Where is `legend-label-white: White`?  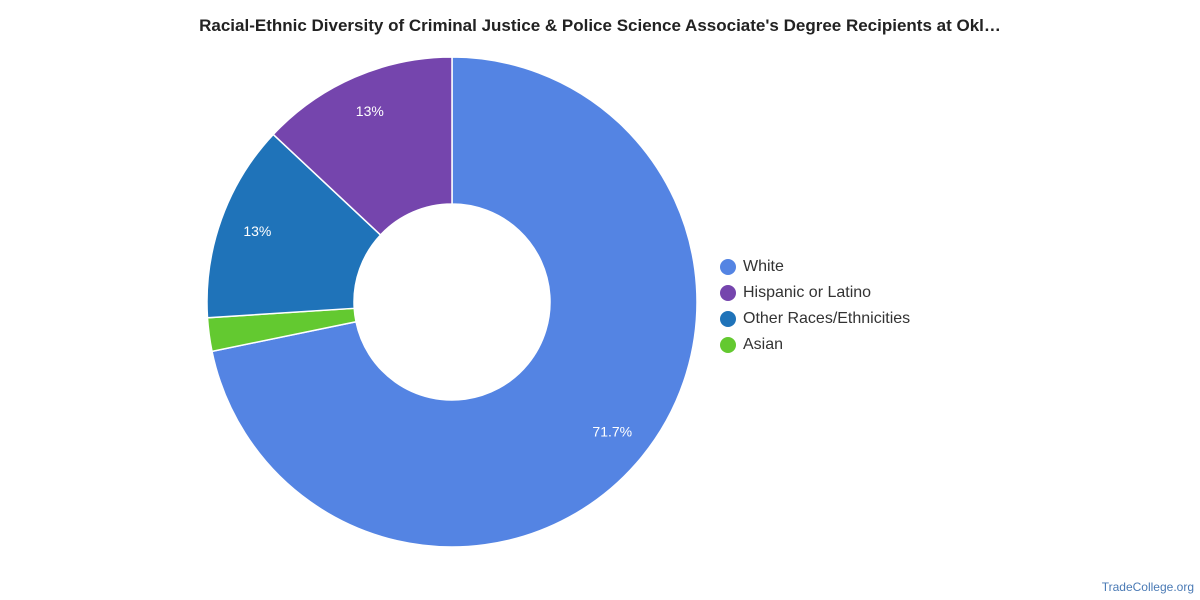 legend-label-white: White is located at coordinates (763, 266).